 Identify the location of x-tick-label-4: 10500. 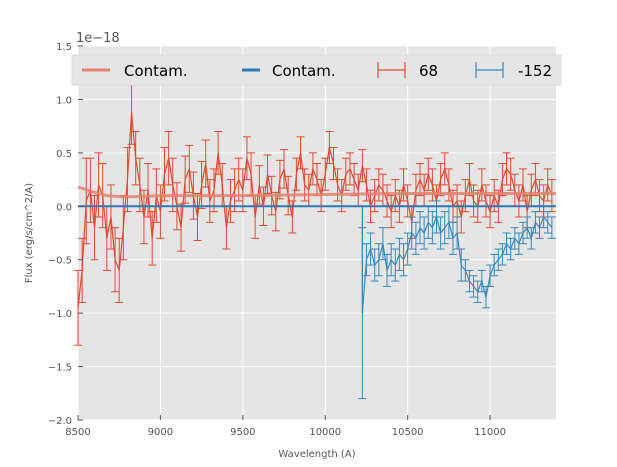
(408, 432).